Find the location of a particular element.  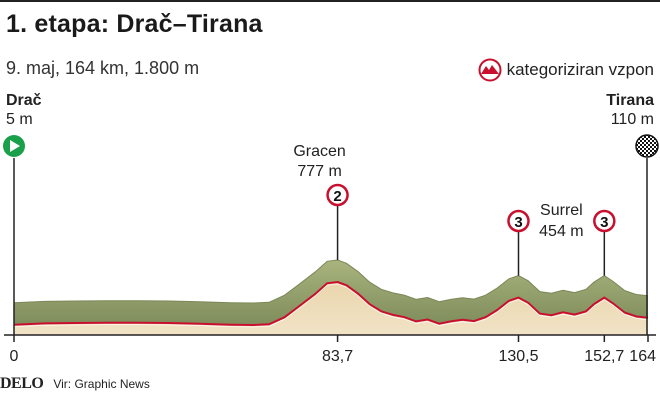

terrain-ridge is located at coordinates (331, 281).